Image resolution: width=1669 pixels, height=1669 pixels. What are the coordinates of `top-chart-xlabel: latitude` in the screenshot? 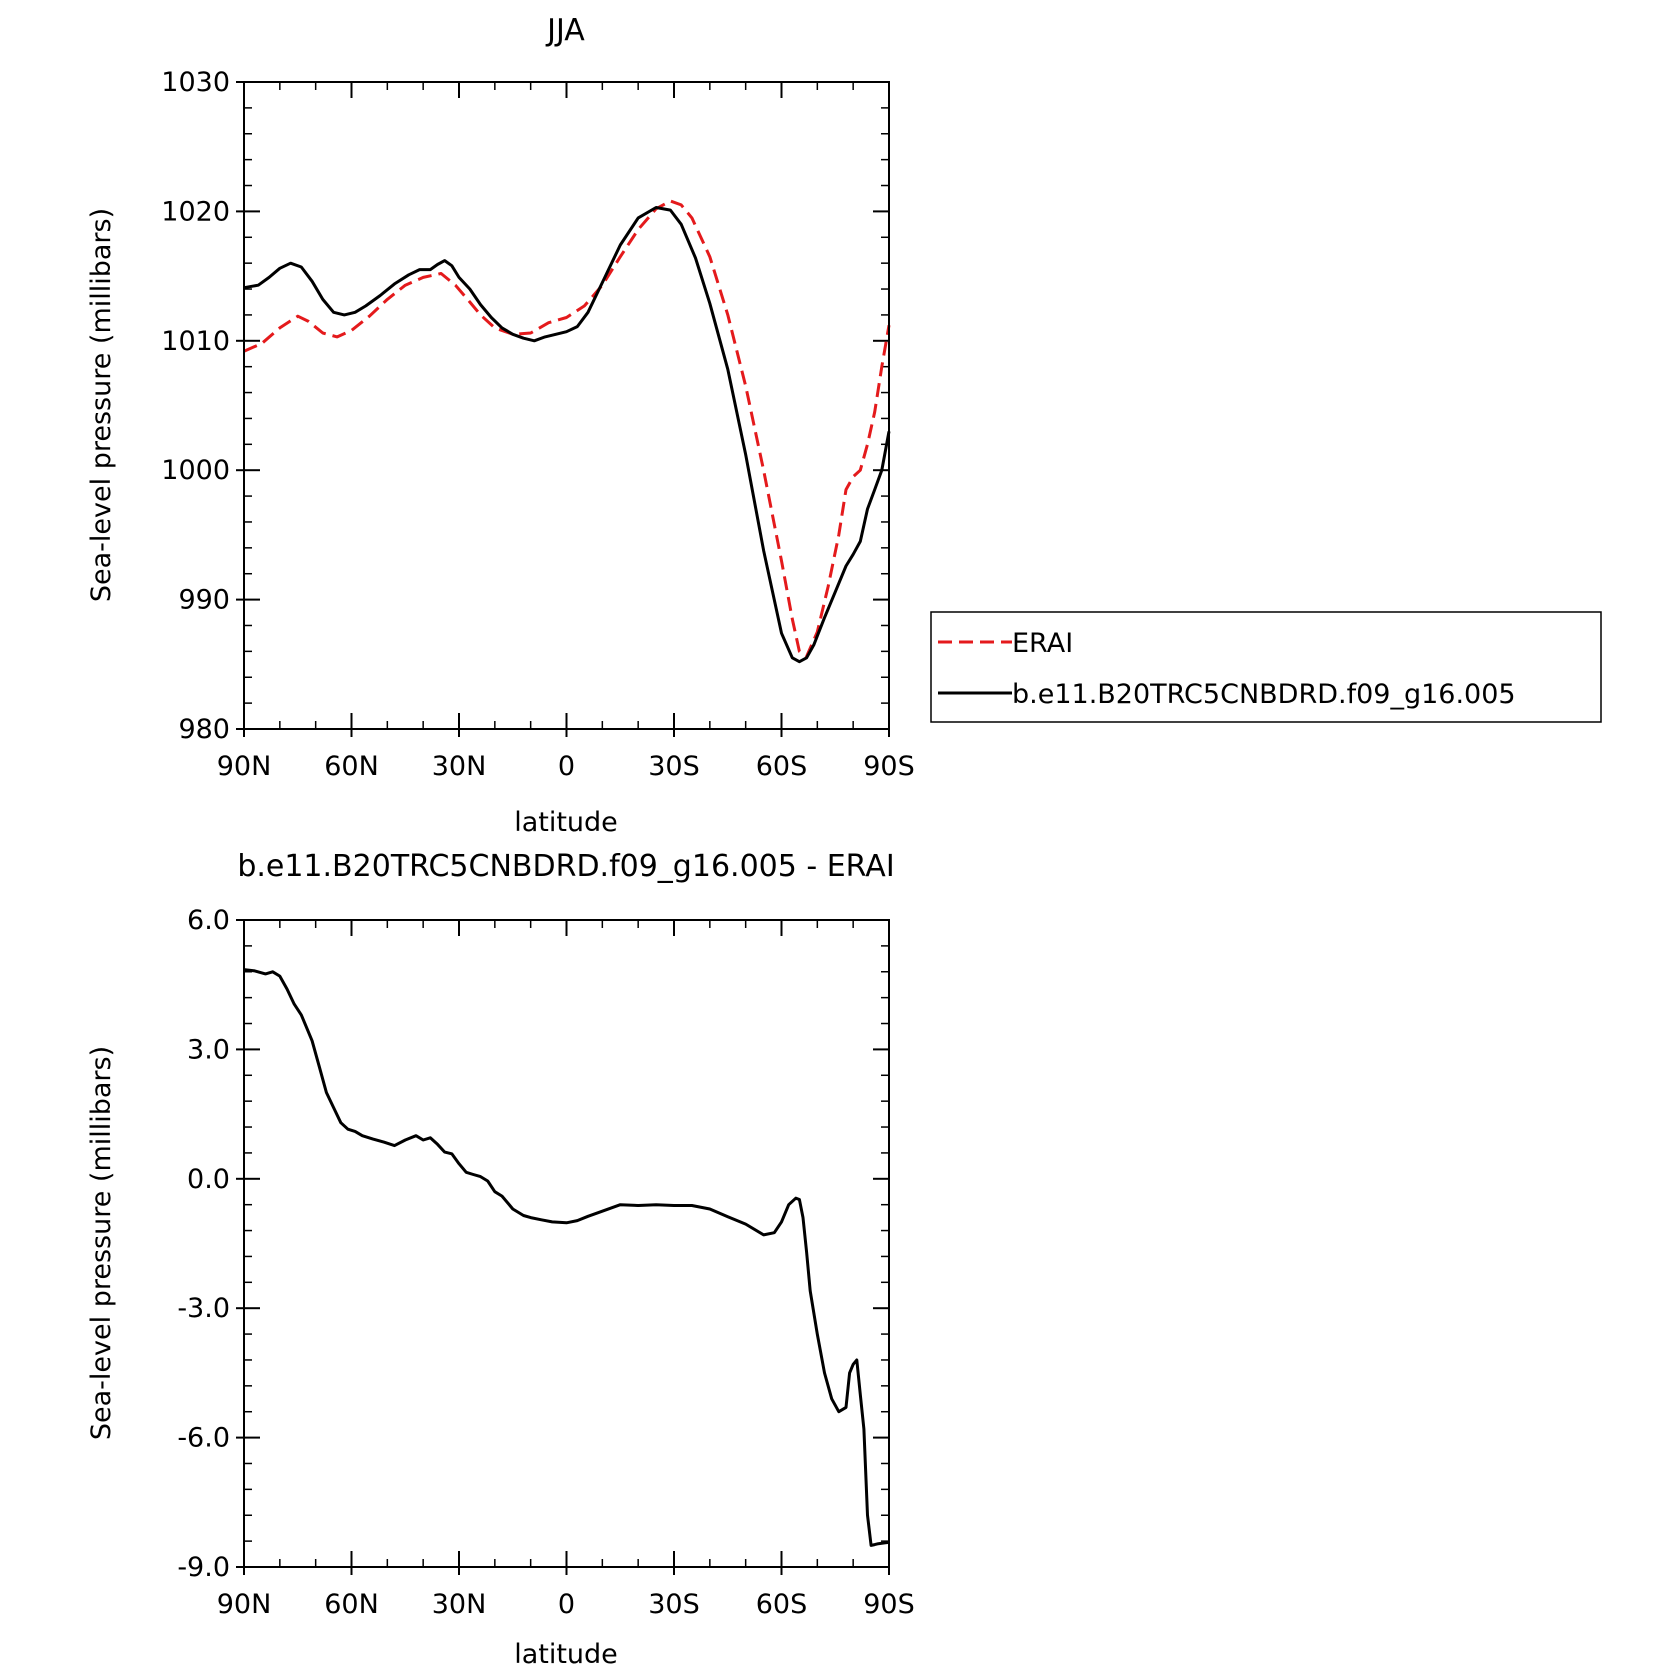 It's located at (566, 822).